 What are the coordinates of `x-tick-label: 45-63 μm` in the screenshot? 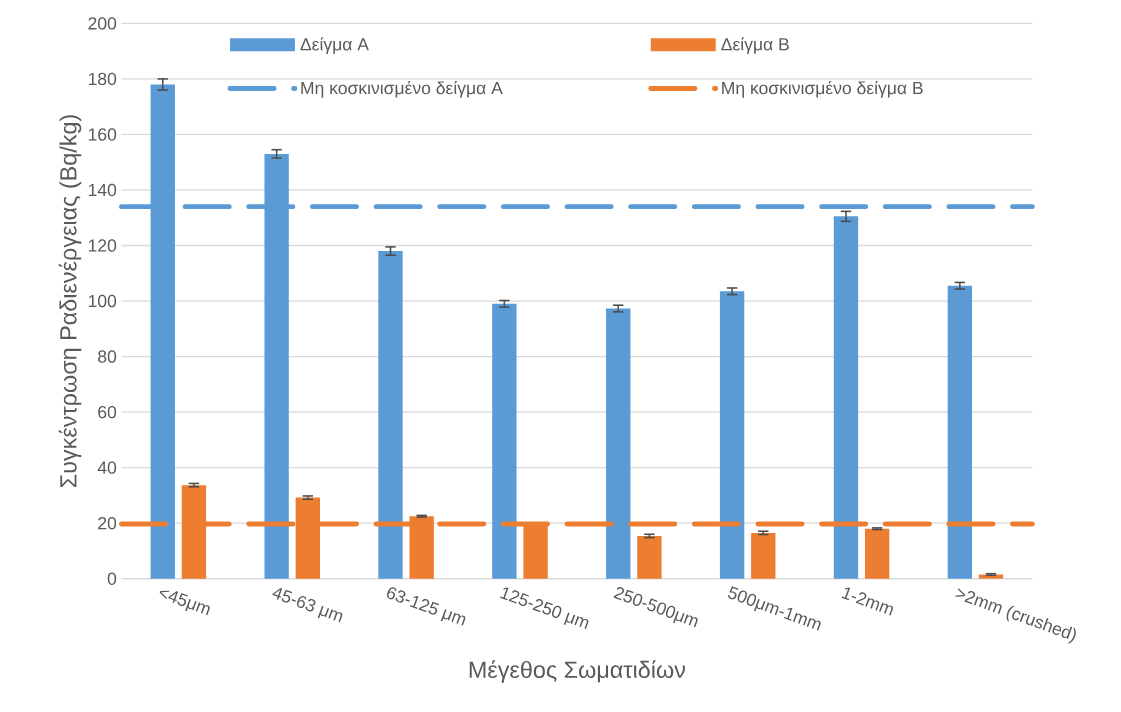 It's located at (307, 605).